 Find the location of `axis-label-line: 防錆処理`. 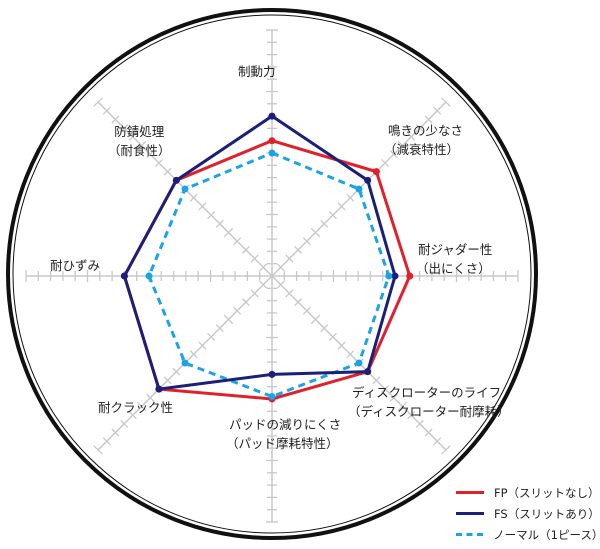

axis-label-line: 防錆処理 is located at coordinates (139, 131).